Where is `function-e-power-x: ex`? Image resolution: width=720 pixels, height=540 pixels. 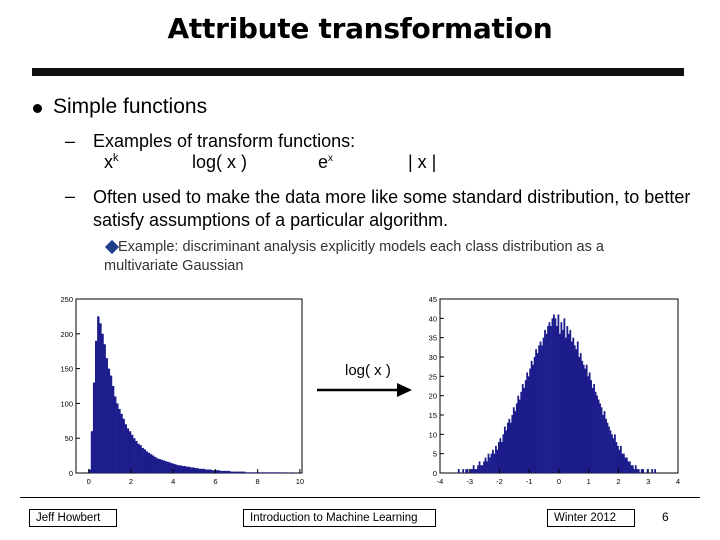
function-e-power-x: ex is located at coordinates (326, 162).